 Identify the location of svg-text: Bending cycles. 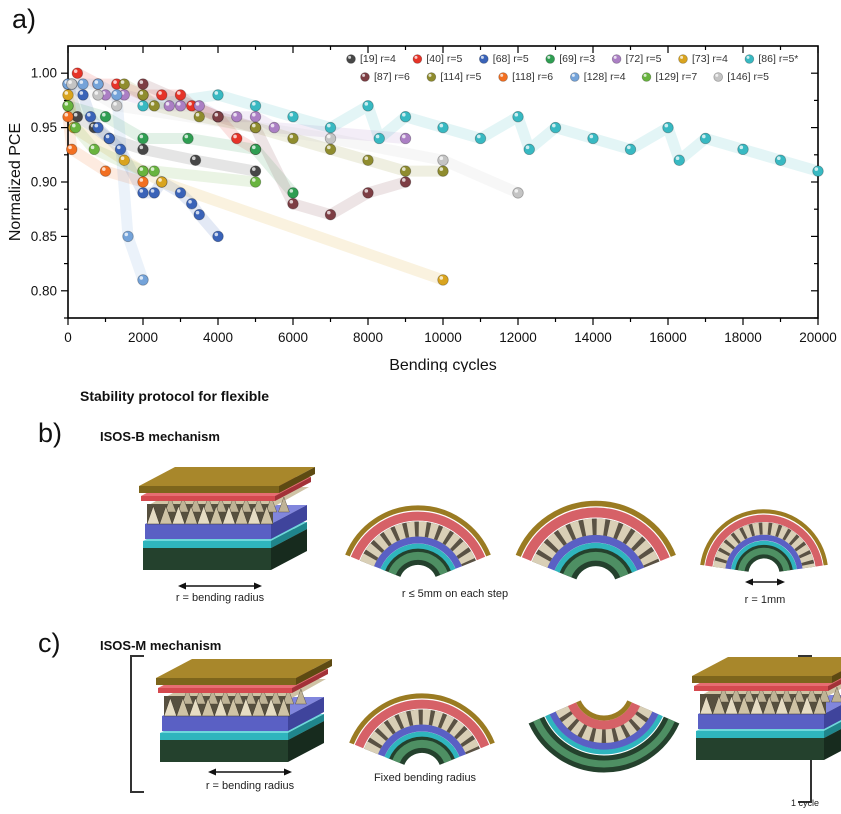
(443, 364).